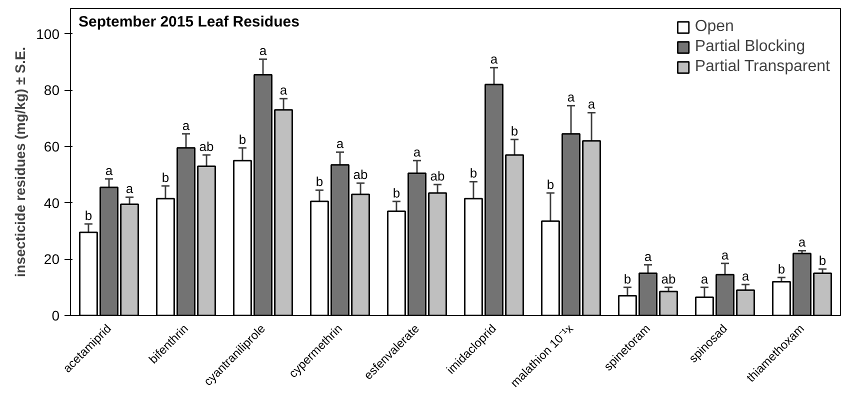 Image resolution: width=856 pixels, height=415 pixels. I want to click on legend-label: Open, so click(714, 27).